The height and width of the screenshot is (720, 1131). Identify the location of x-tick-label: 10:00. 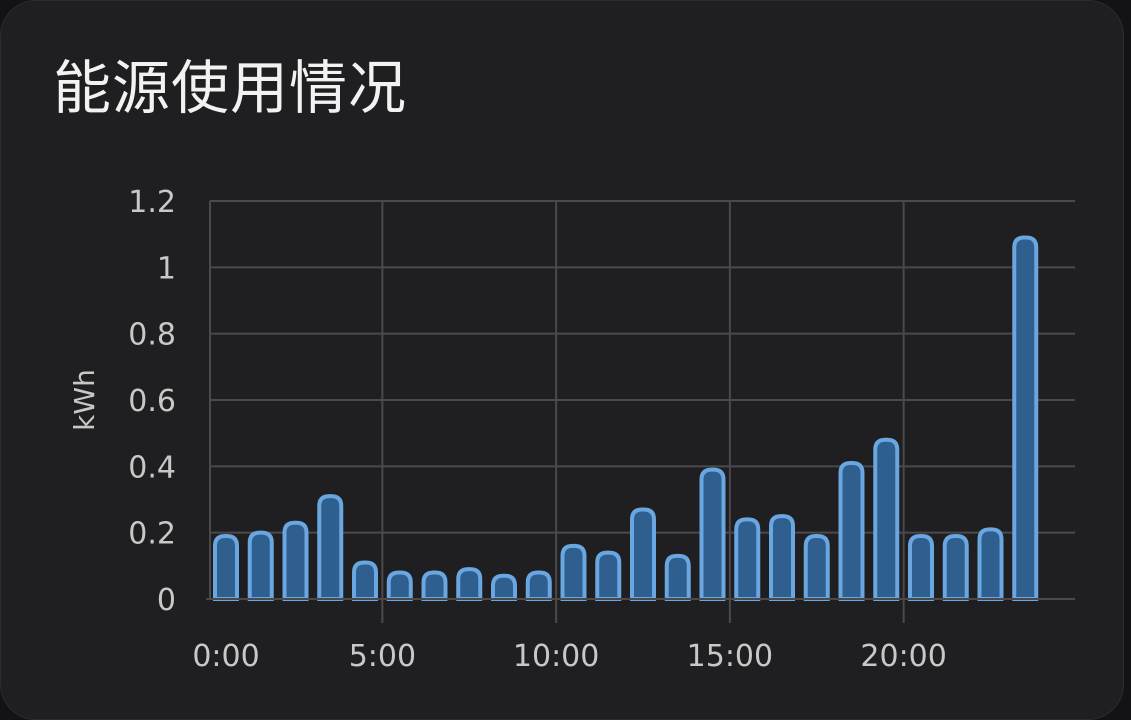
(556, 656).